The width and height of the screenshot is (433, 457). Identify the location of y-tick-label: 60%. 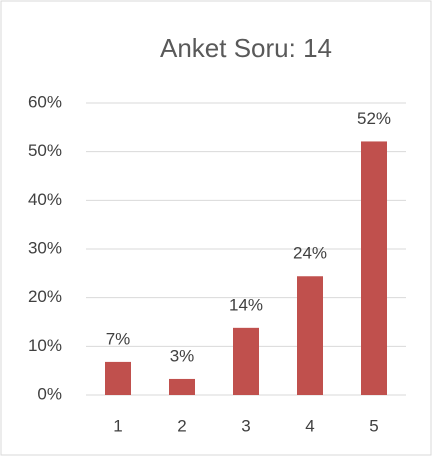
(45, 101).